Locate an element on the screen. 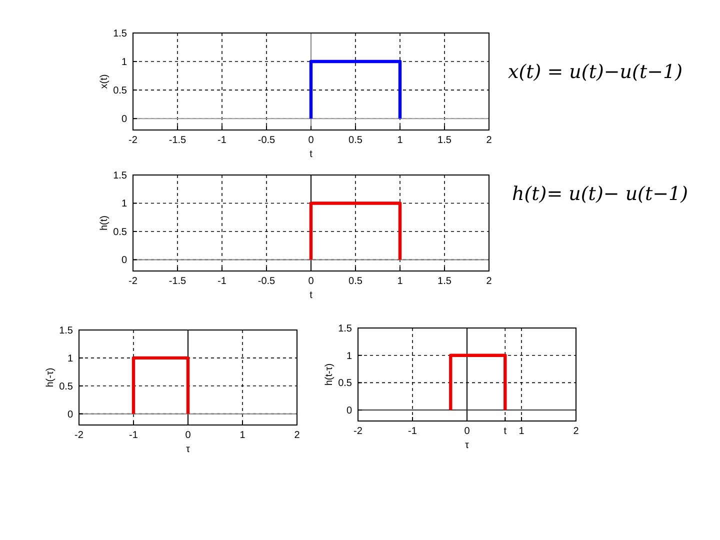 The width and height of the screenshot is (720, 540). text: x(t) = u(t)−u(t−1) is located at coordinates (595, 72).